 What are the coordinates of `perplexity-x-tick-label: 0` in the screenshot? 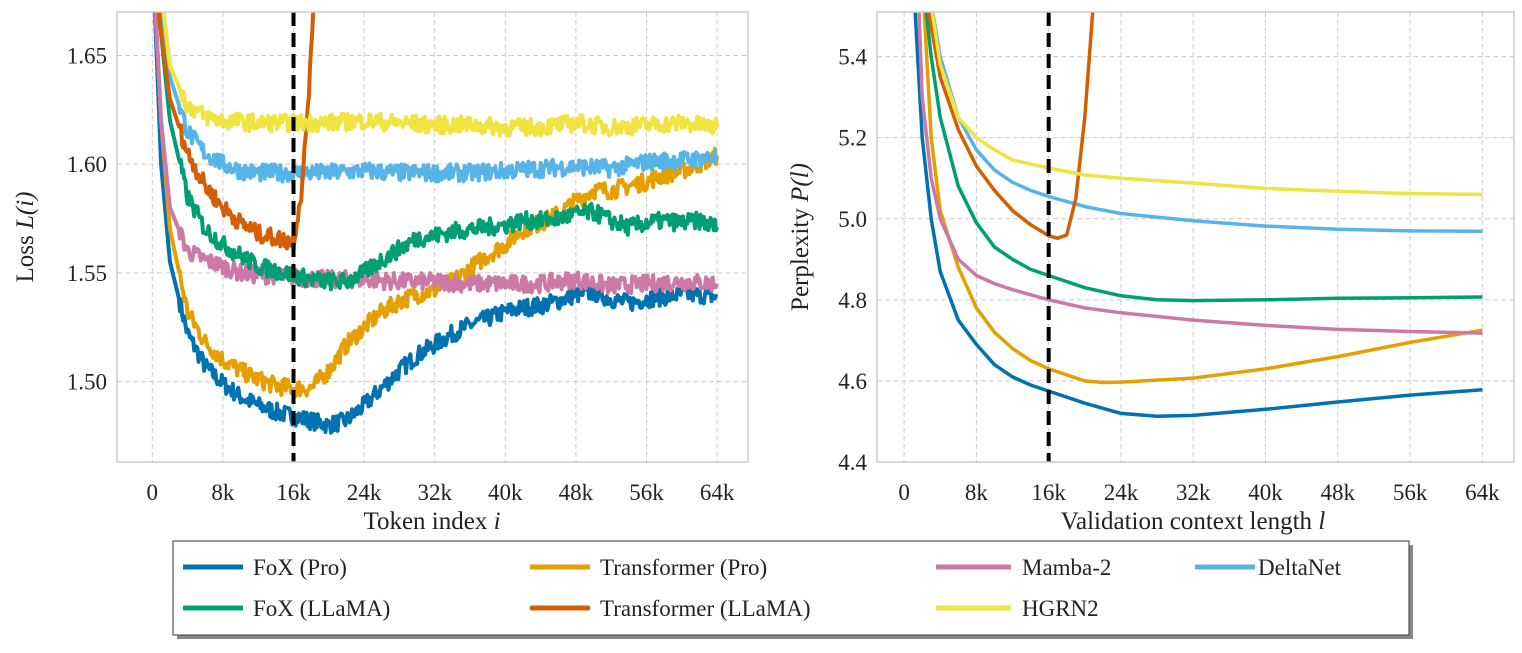 It's located at (904, 492).